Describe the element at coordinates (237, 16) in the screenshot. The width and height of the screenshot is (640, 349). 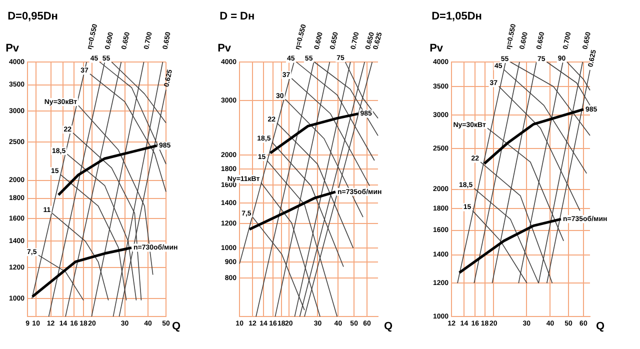
I see `chart-title: D = Dн` at that location.